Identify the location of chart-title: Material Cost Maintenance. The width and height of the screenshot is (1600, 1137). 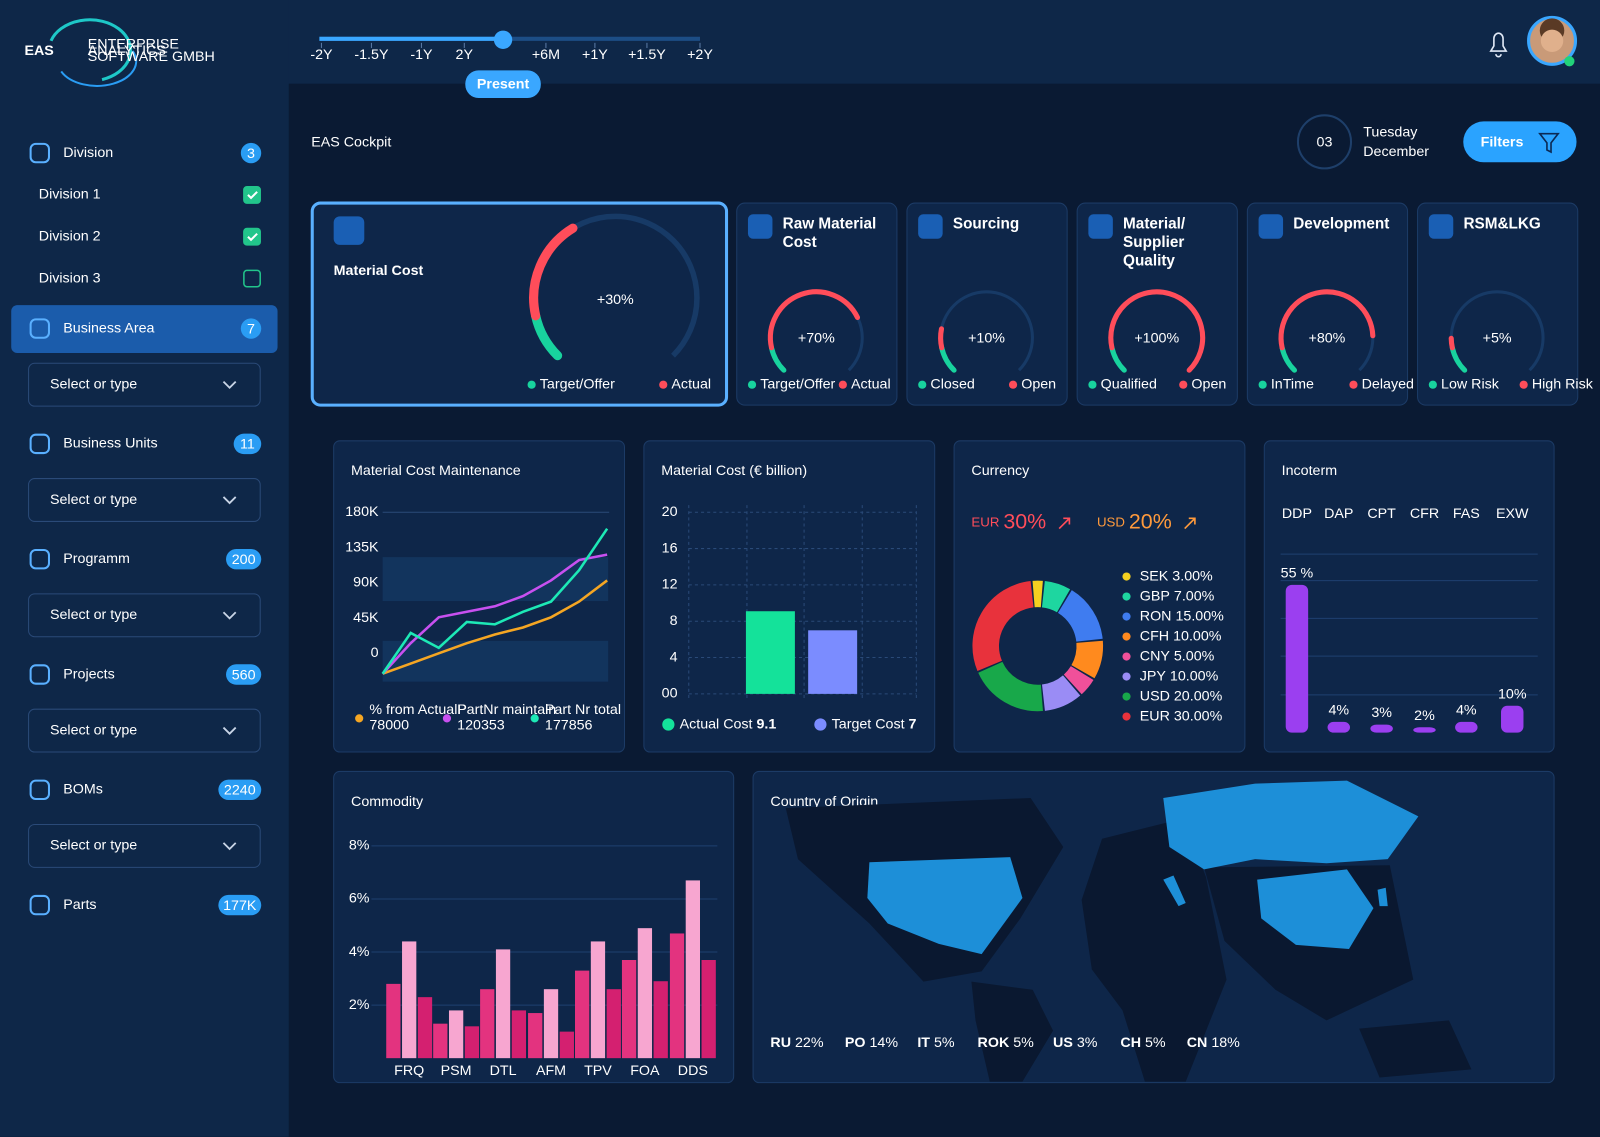
(436, 471).